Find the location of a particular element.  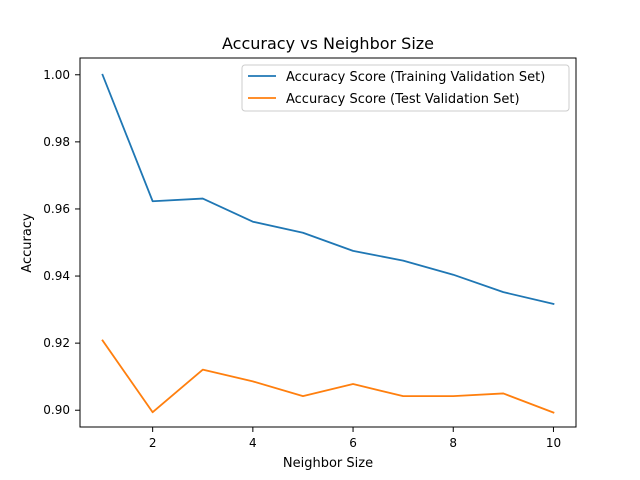

y-tick-label-6: 1.00 is located at coordinates (56, 75).